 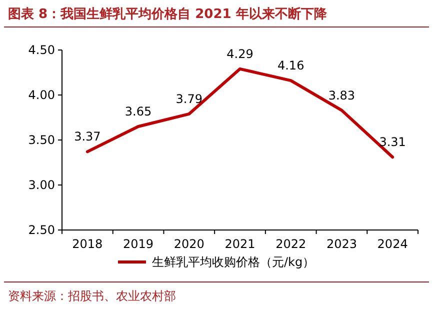 I want to click on x-tick-label: 2019, so click(x=138, y=244).